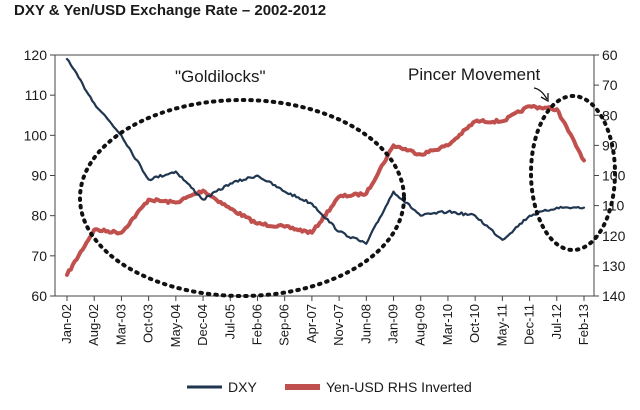 This screenshot has height=410, width=640. What do you see at coordinates (610, 145) in the screenshot?
I see `y-right-tick-label: 90` at bounding box center [610, 145].